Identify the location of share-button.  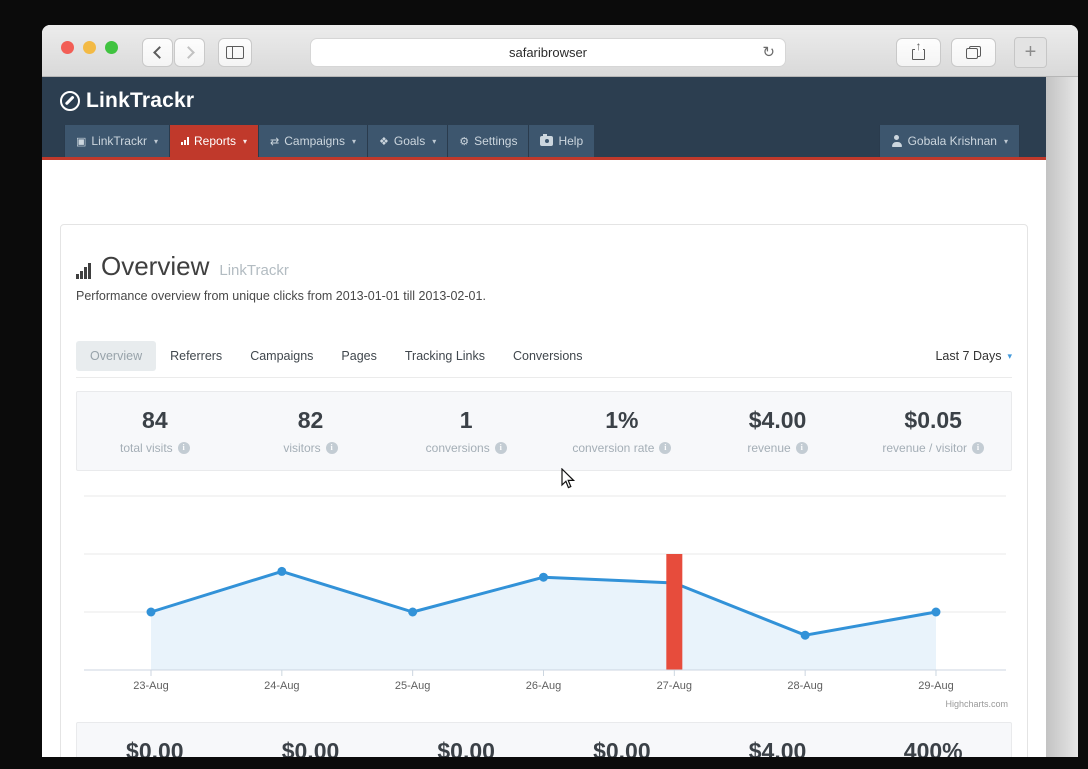
(918, 52).